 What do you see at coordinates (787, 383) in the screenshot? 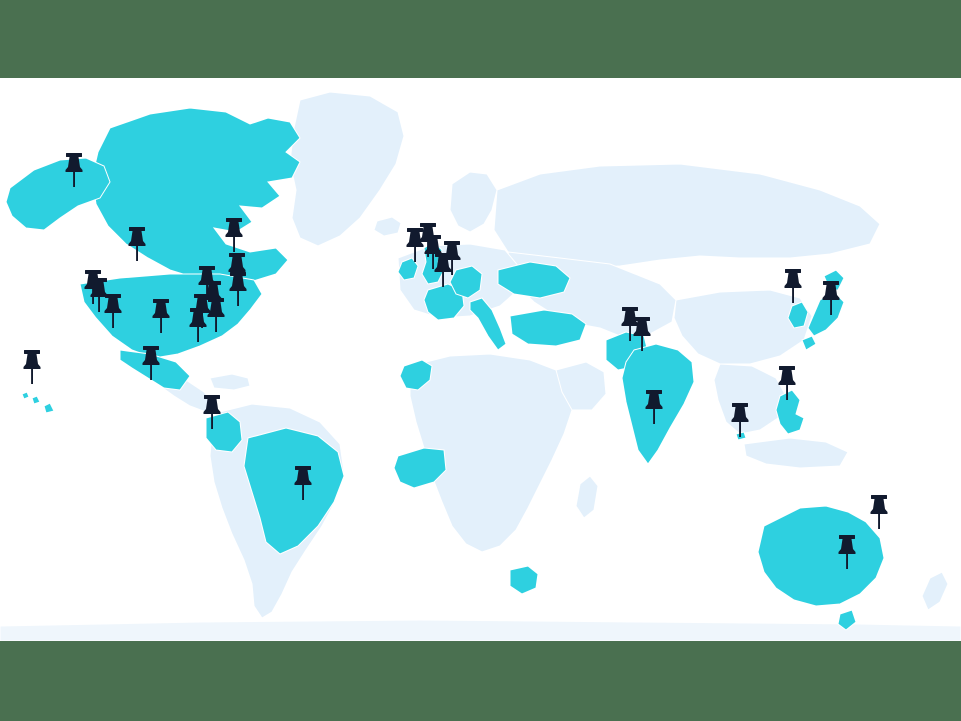
I see `pin-manila` at bounding box center [787, 383].